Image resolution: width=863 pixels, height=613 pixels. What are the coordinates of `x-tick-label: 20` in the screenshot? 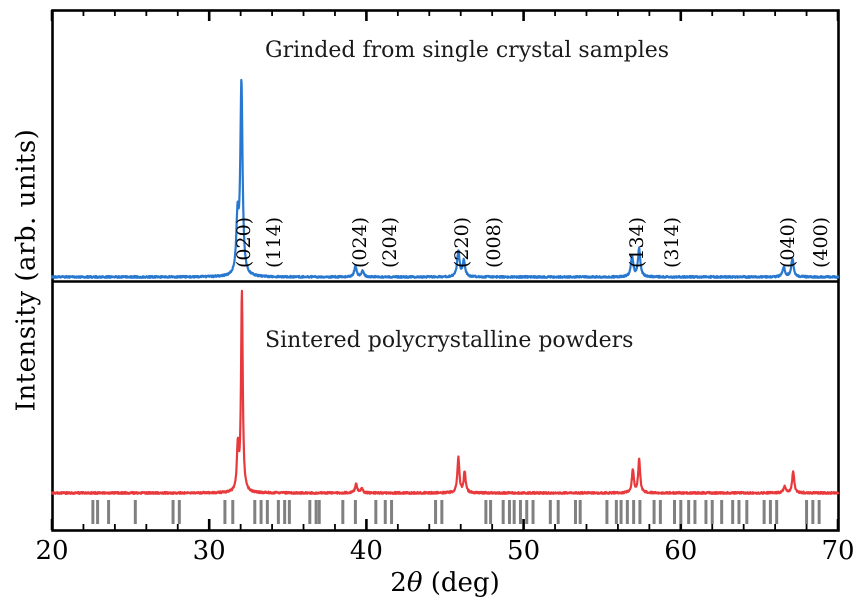 It's located at (52, 551).